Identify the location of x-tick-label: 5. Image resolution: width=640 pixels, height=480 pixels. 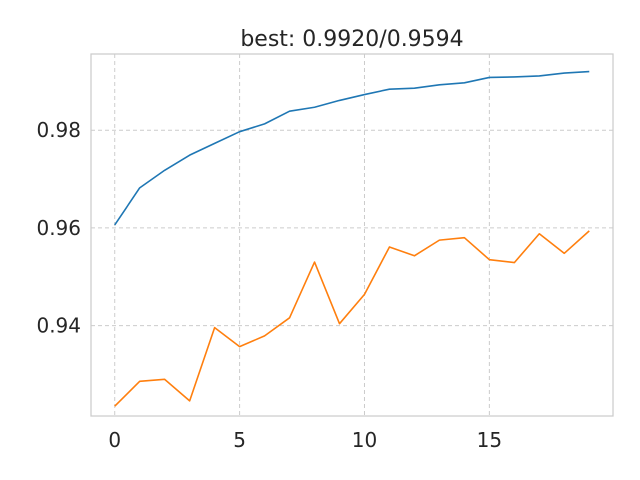
(239, 440).